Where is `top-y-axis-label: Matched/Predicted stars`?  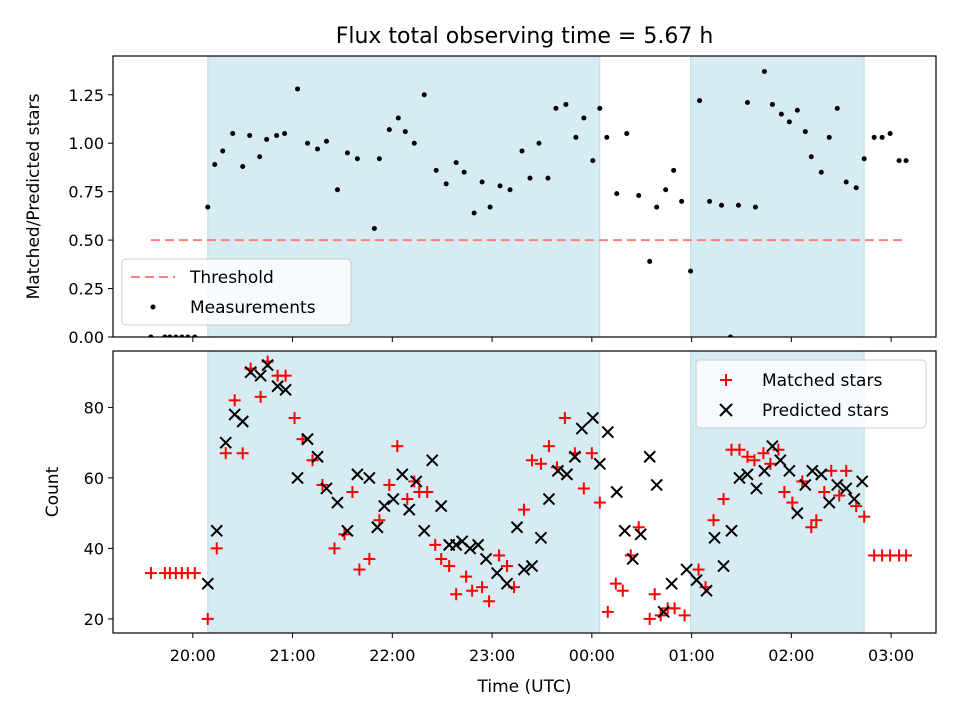
top-y-axis-label: Matched/Predicted stars is located at coordinates (34, 196).